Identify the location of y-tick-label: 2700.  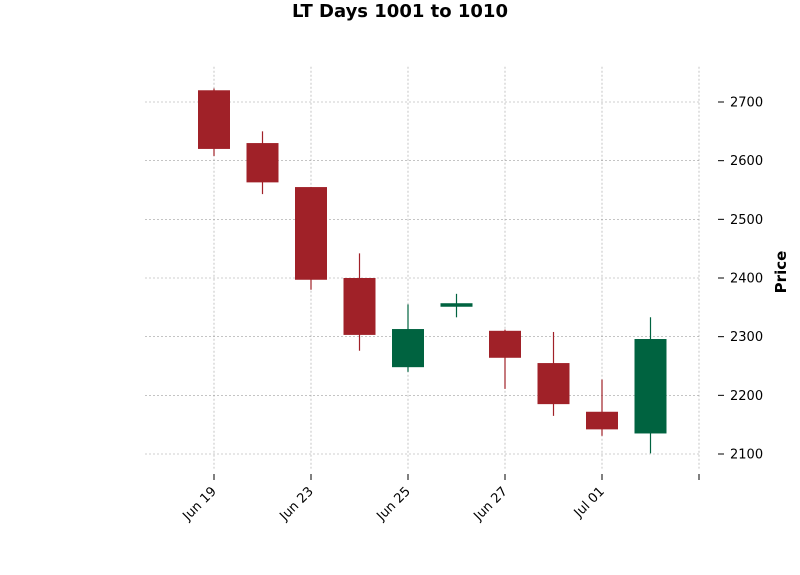
(746, 103).